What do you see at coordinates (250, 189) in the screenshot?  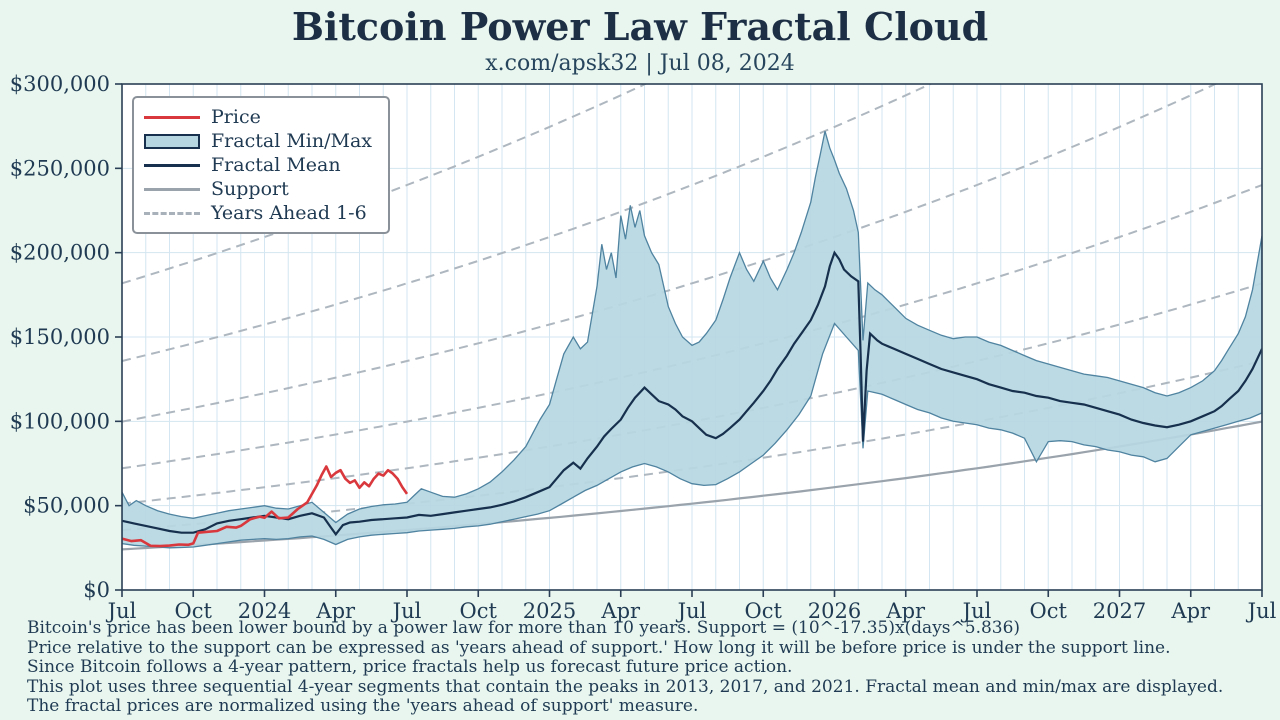 I see `legend-label: Support` at bounding box center [250, 189].